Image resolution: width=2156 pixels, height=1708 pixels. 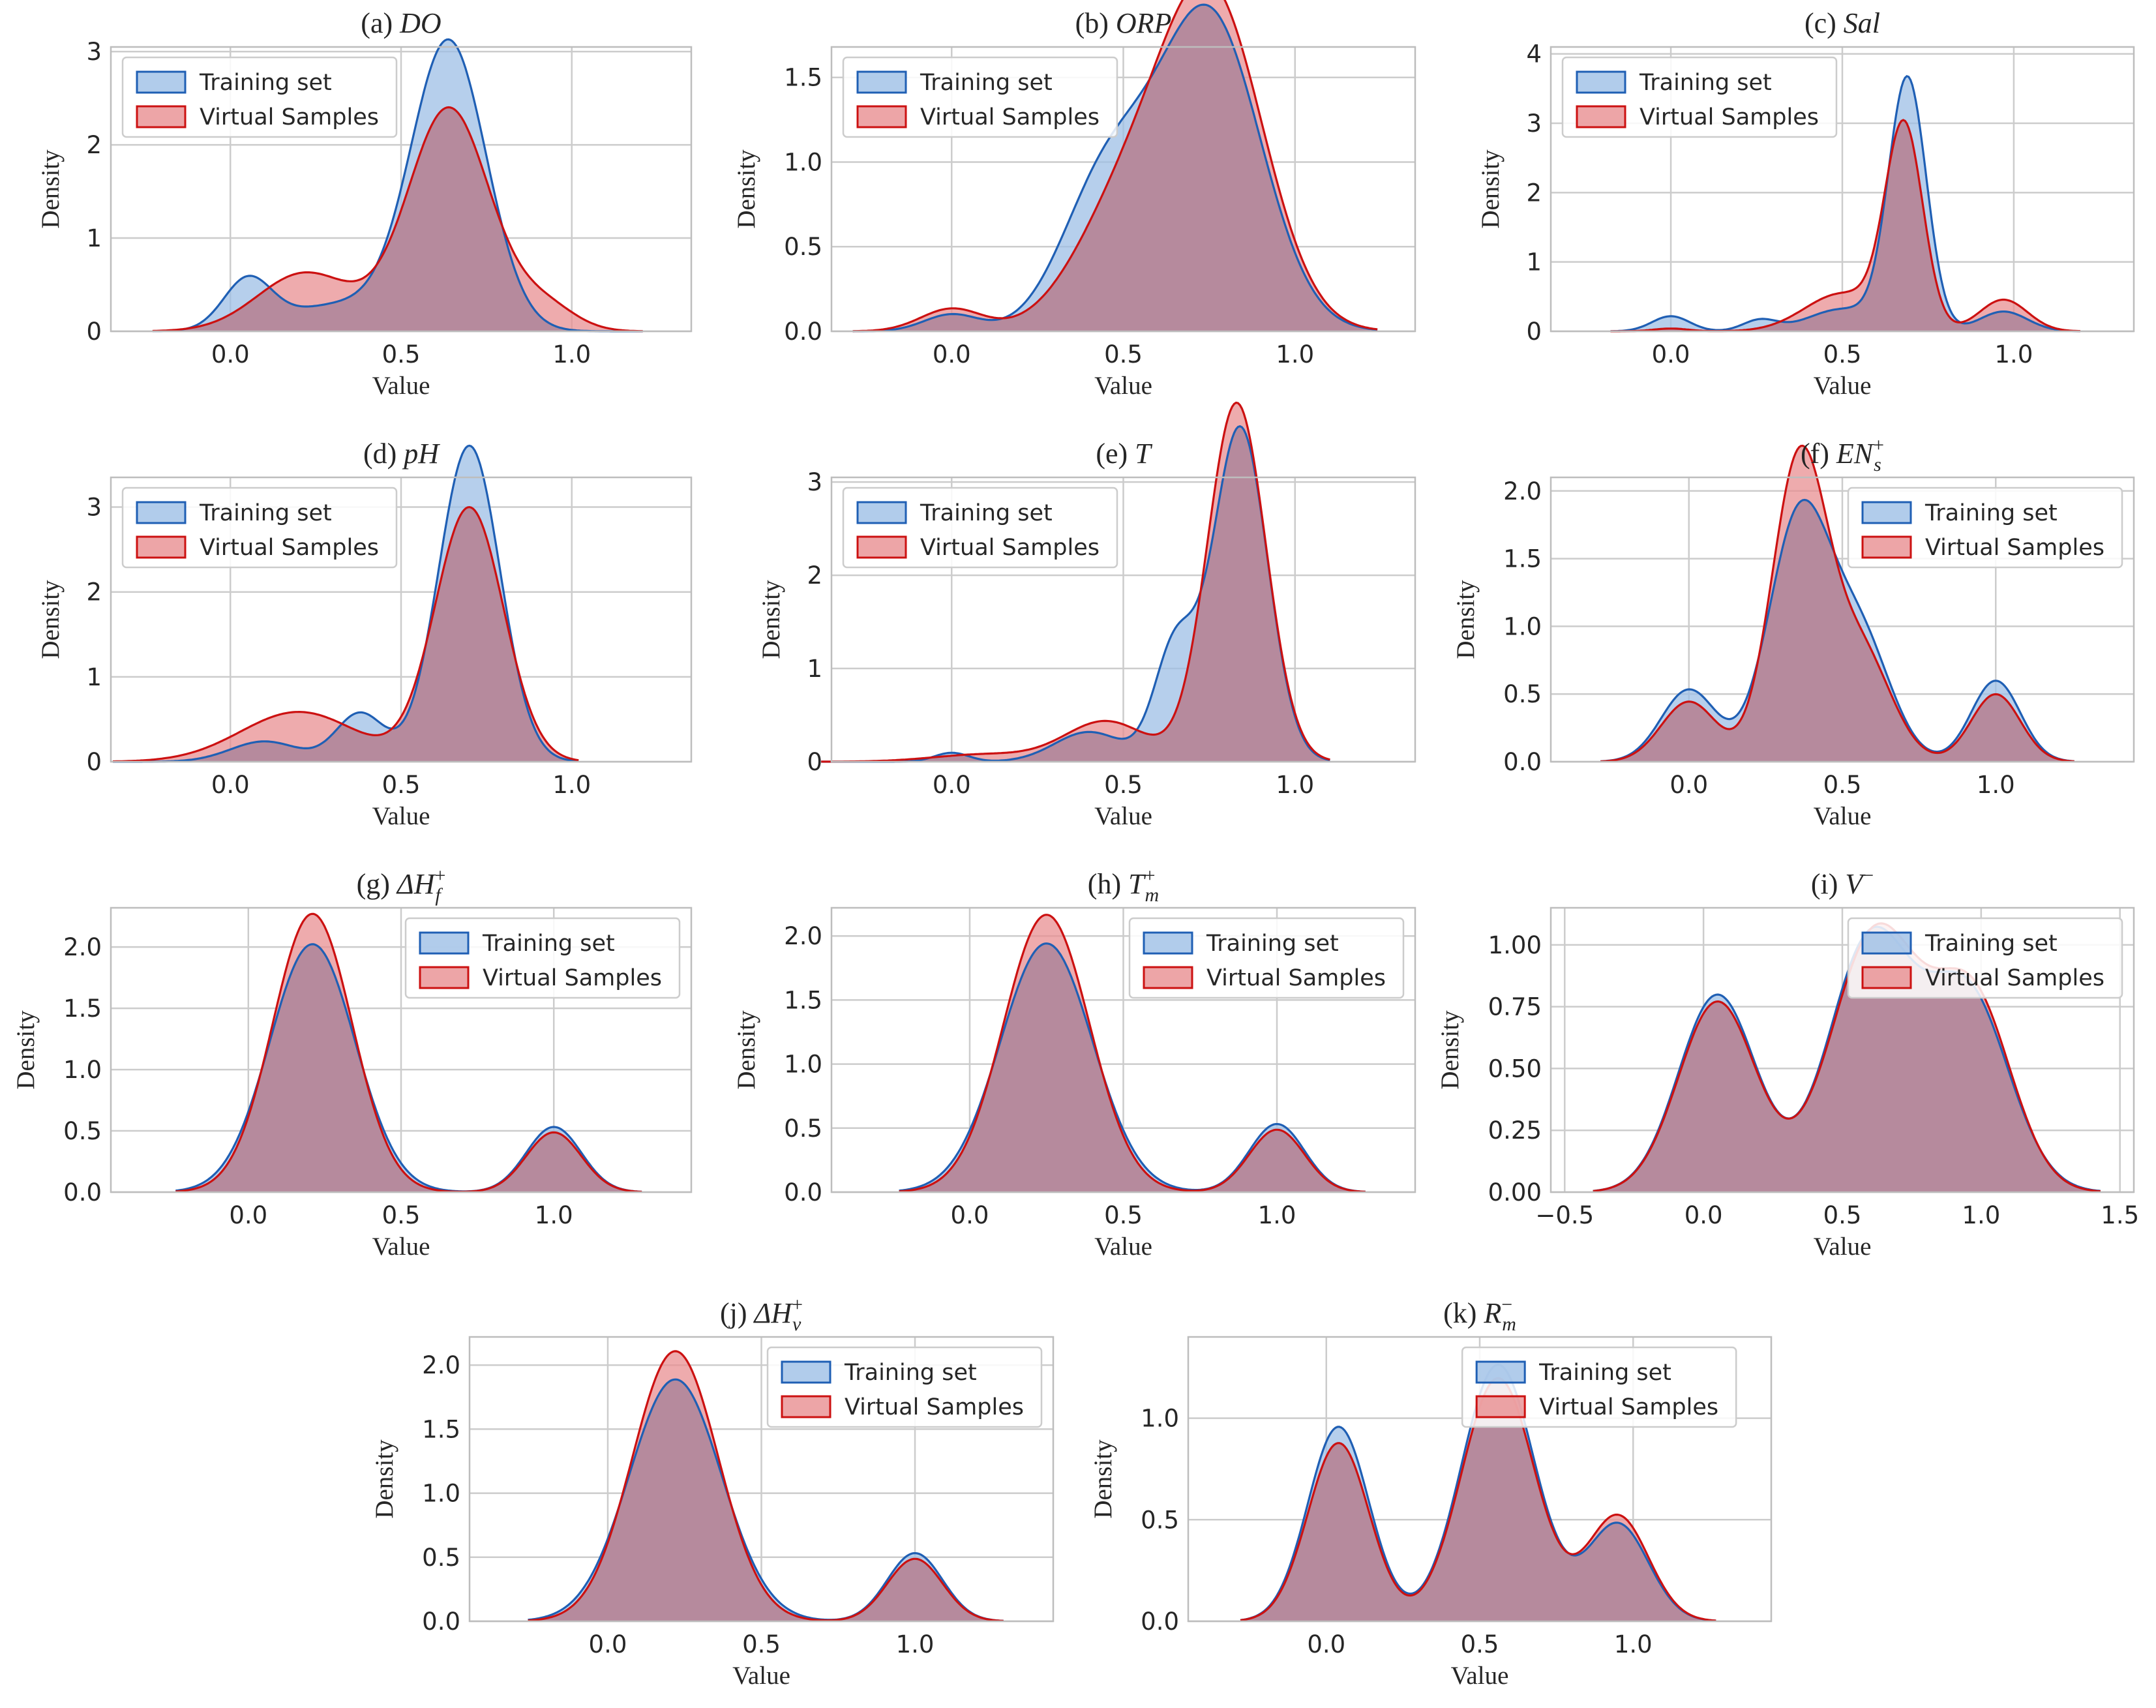 I want to click on y-tick-label: 0, so click(x=94, y=762).